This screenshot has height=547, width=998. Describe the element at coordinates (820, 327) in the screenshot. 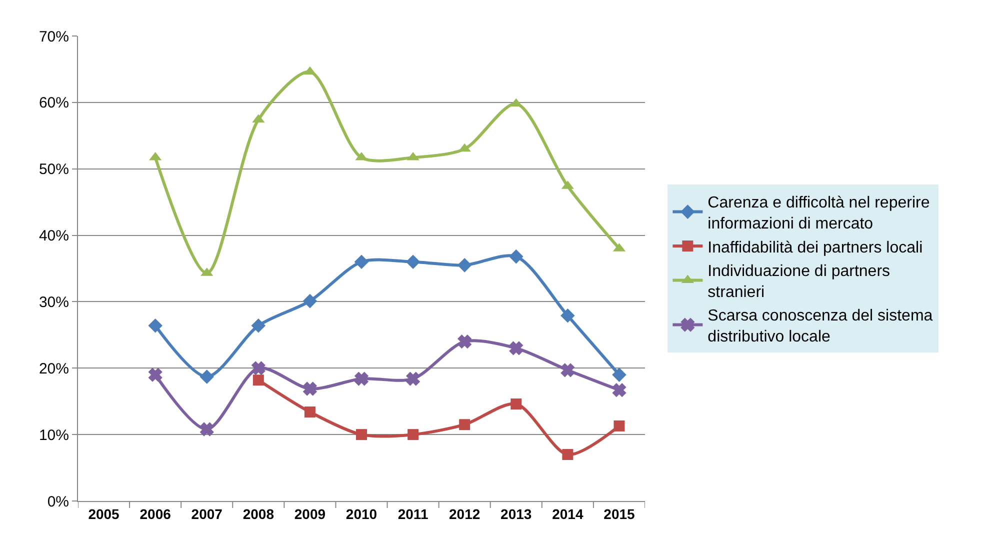

I see `legend-label: Scarsa conoscenza del sistema distributivo locale` at that location.